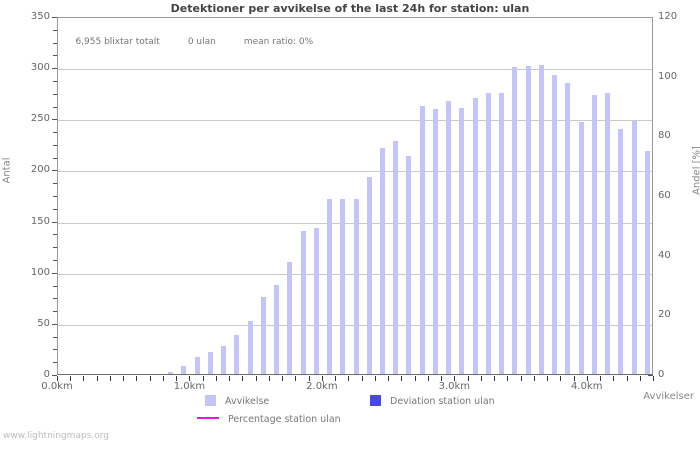  What do you see at coordinates (284, 419) in the screenshot?
I see `legend-label: Percentage station ulan` at bounding box center [284, 419].